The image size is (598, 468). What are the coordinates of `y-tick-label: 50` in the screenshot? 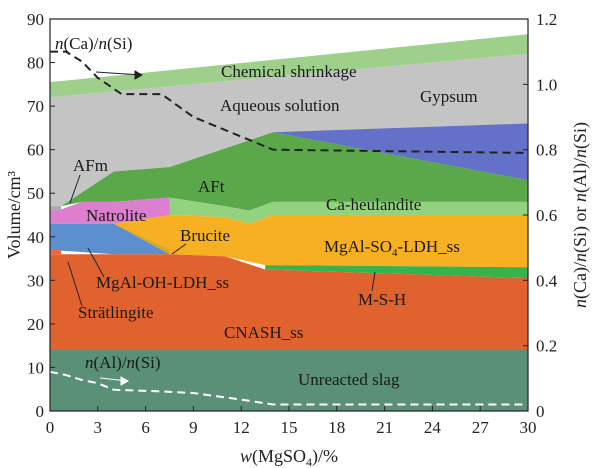 It's located at (35, 193).